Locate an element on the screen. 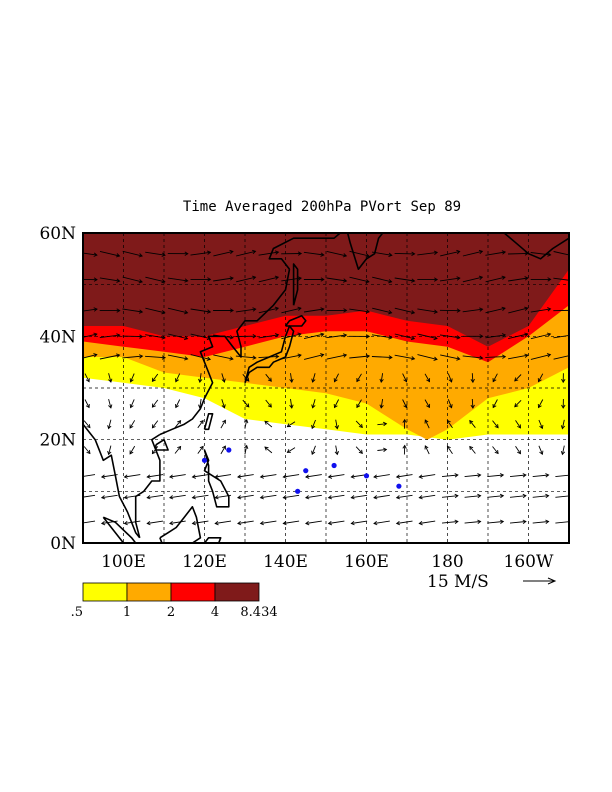 This screenshot has width=612, height=792. cyclone-marker is located at coordinates (298, 491).